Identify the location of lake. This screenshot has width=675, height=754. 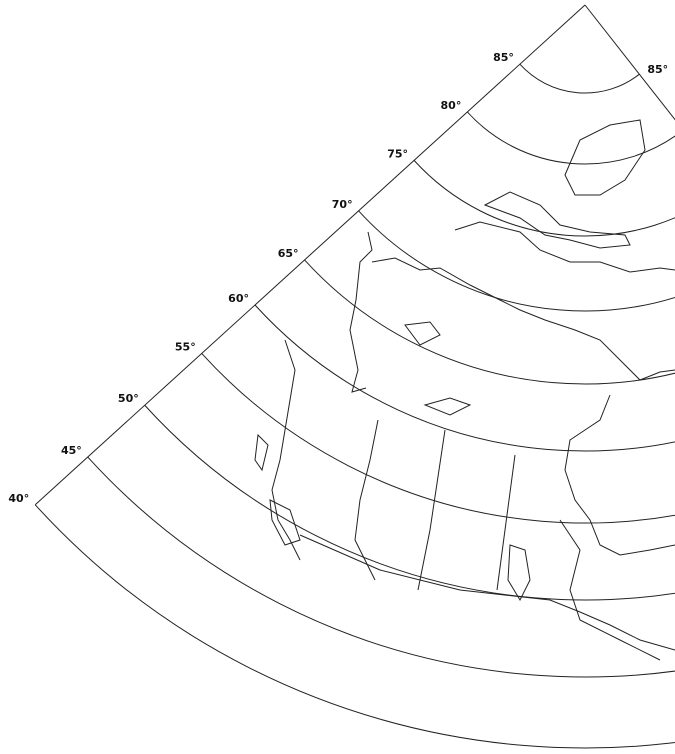
(519, 573).